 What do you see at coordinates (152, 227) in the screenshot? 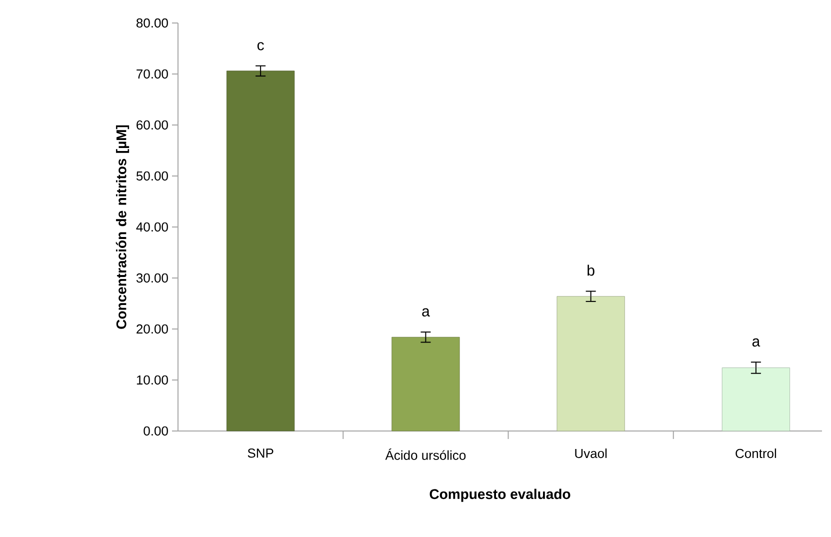
I see `y-tick-label: 40.00` at bounding box center [152, 227].